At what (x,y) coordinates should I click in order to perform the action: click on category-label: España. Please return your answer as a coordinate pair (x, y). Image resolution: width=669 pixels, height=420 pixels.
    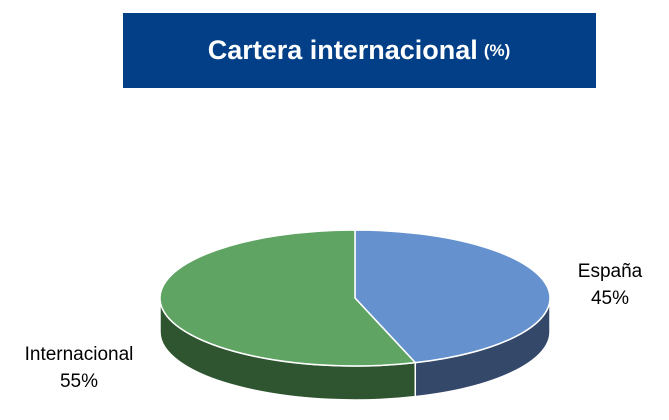
    Looking at the image, I should click on (610, 271).